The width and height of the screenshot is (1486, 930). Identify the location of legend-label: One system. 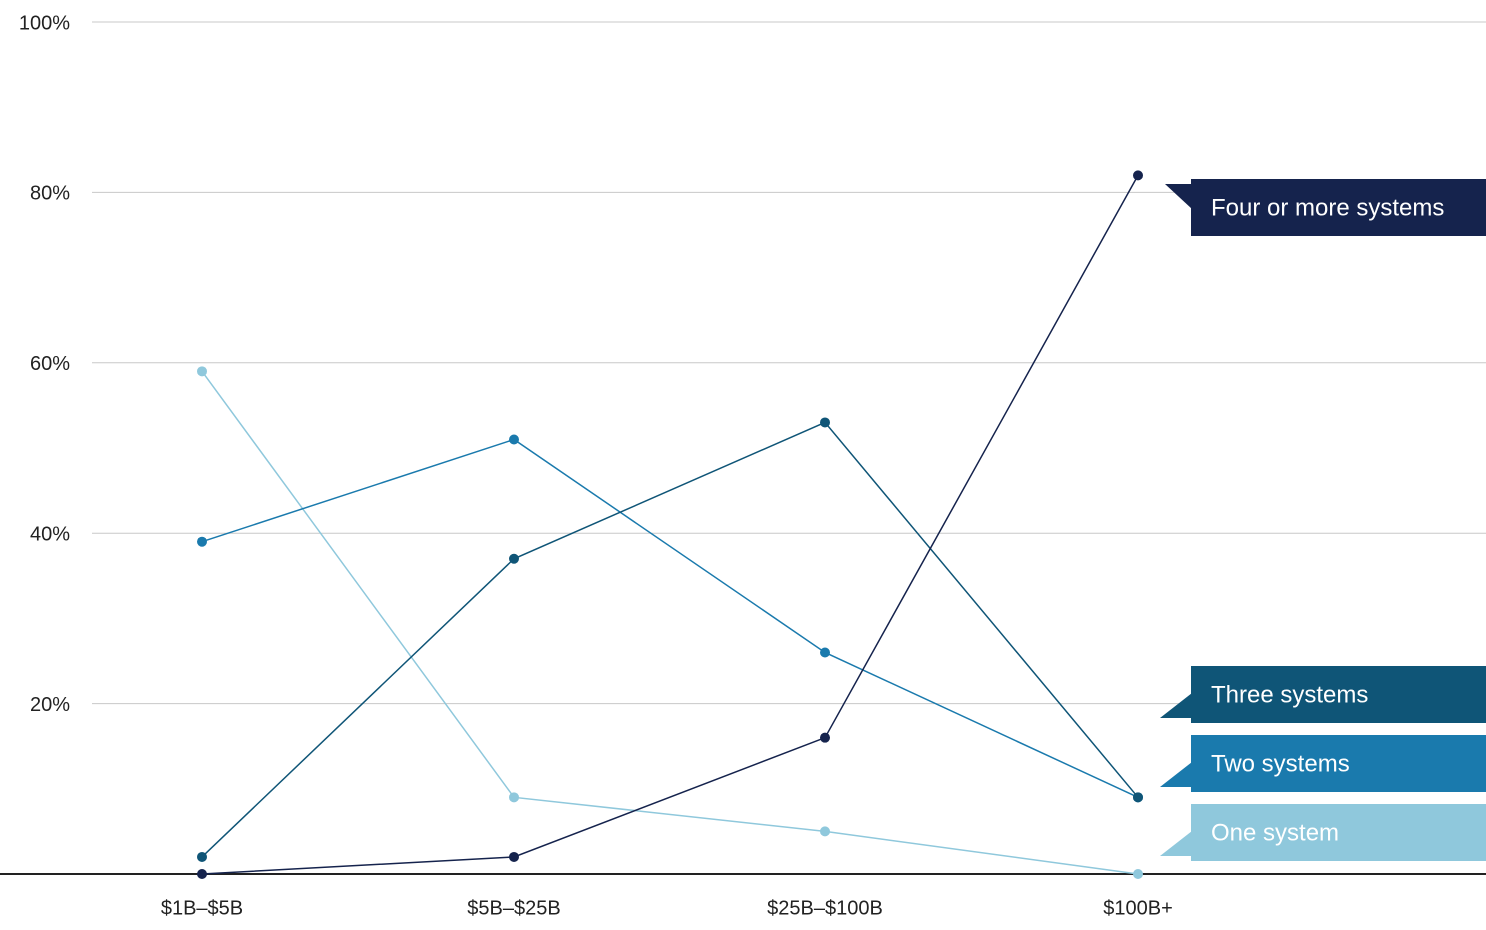
(1275, 832).